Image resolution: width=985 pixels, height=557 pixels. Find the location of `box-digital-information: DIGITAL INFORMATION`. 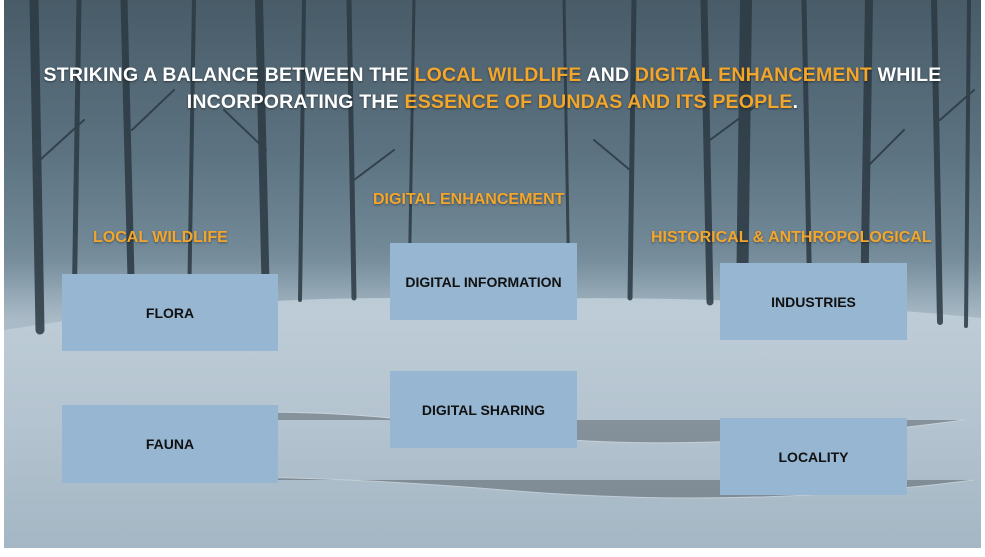

box-digital-information: DIGITAL INFORMATION is located at coordinates (483, 281).